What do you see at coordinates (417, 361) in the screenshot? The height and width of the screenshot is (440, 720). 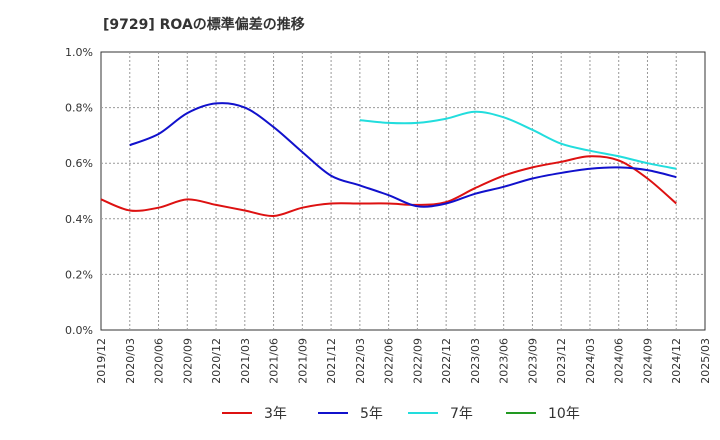 I see `x-tick-label: 2022/09` at bounding box center [417, 361].